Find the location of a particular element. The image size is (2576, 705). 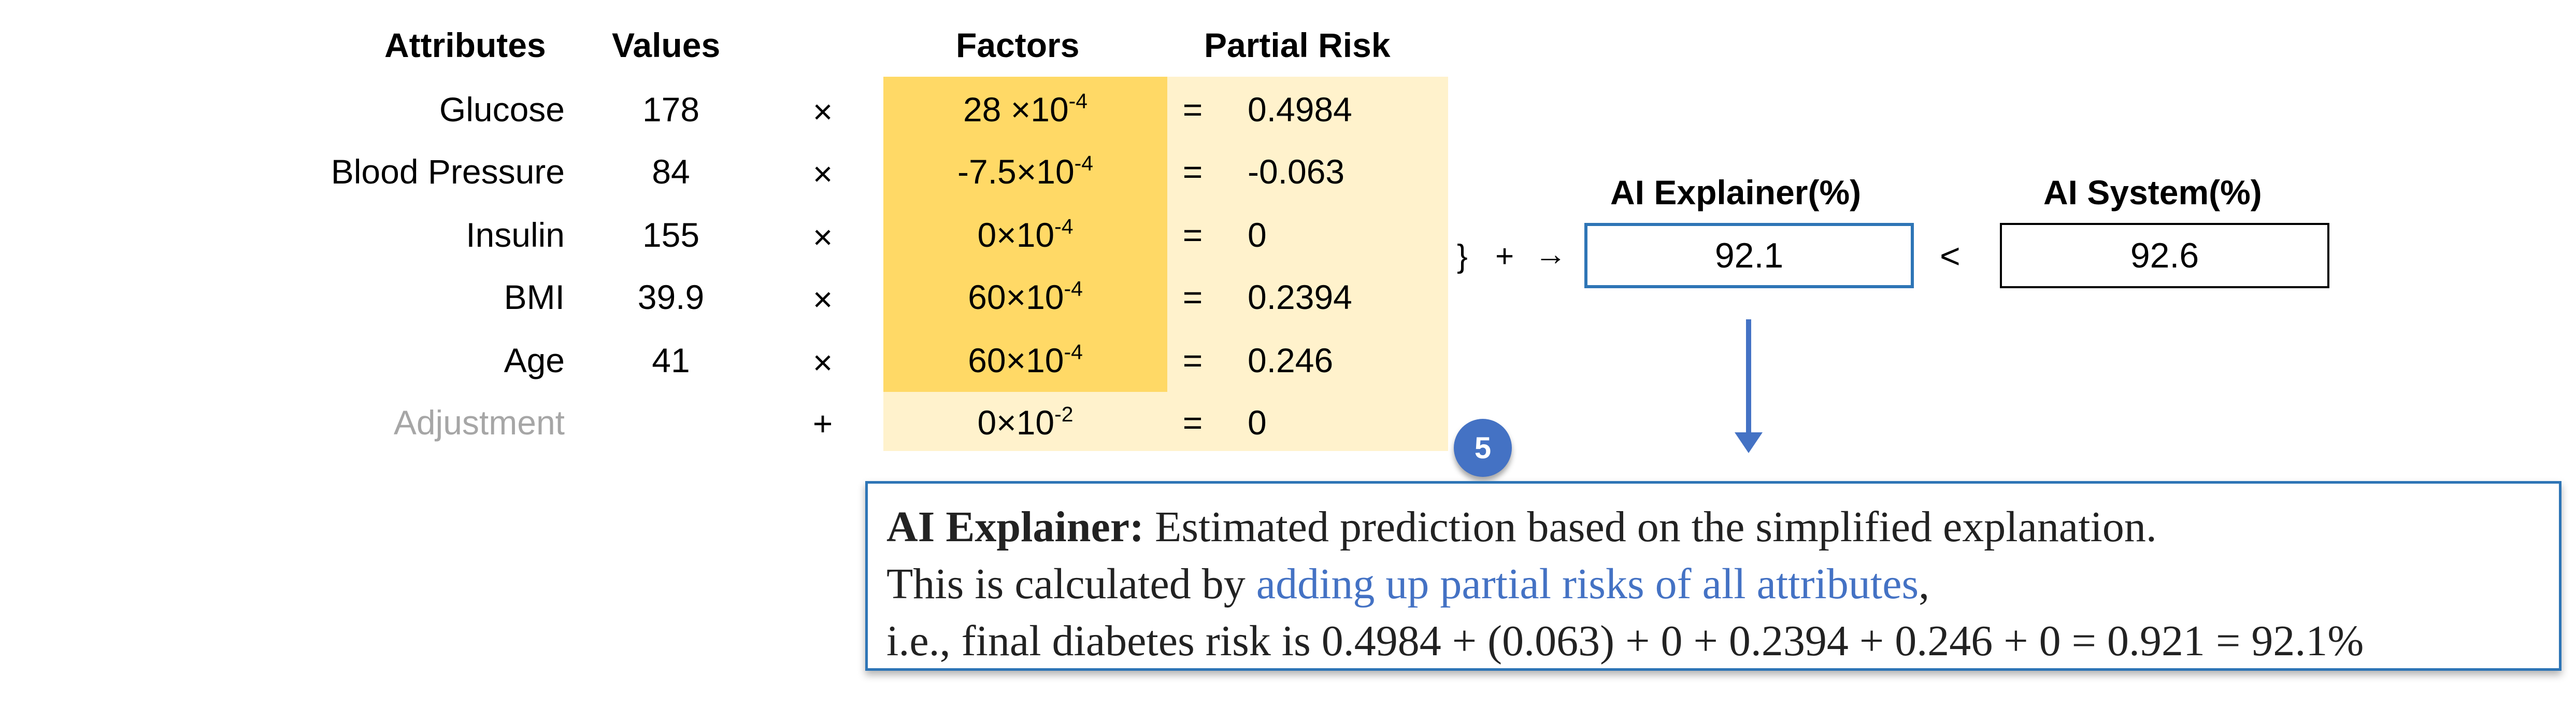

ai-explainer-label: AI Explainer(%) is located at coordinates (1736, 192).